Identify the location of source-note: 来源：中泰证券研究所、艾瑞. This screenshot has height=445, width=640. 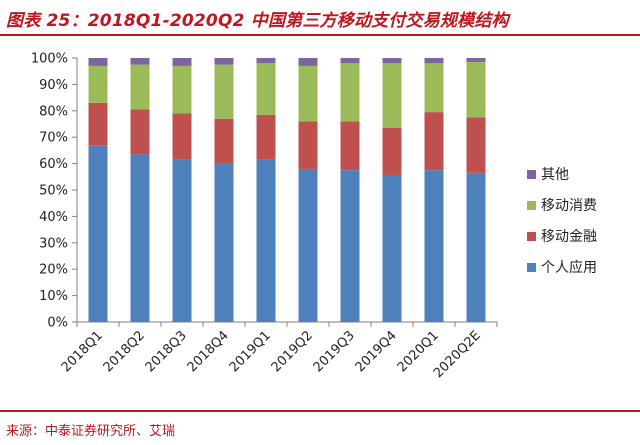
(91, 431).